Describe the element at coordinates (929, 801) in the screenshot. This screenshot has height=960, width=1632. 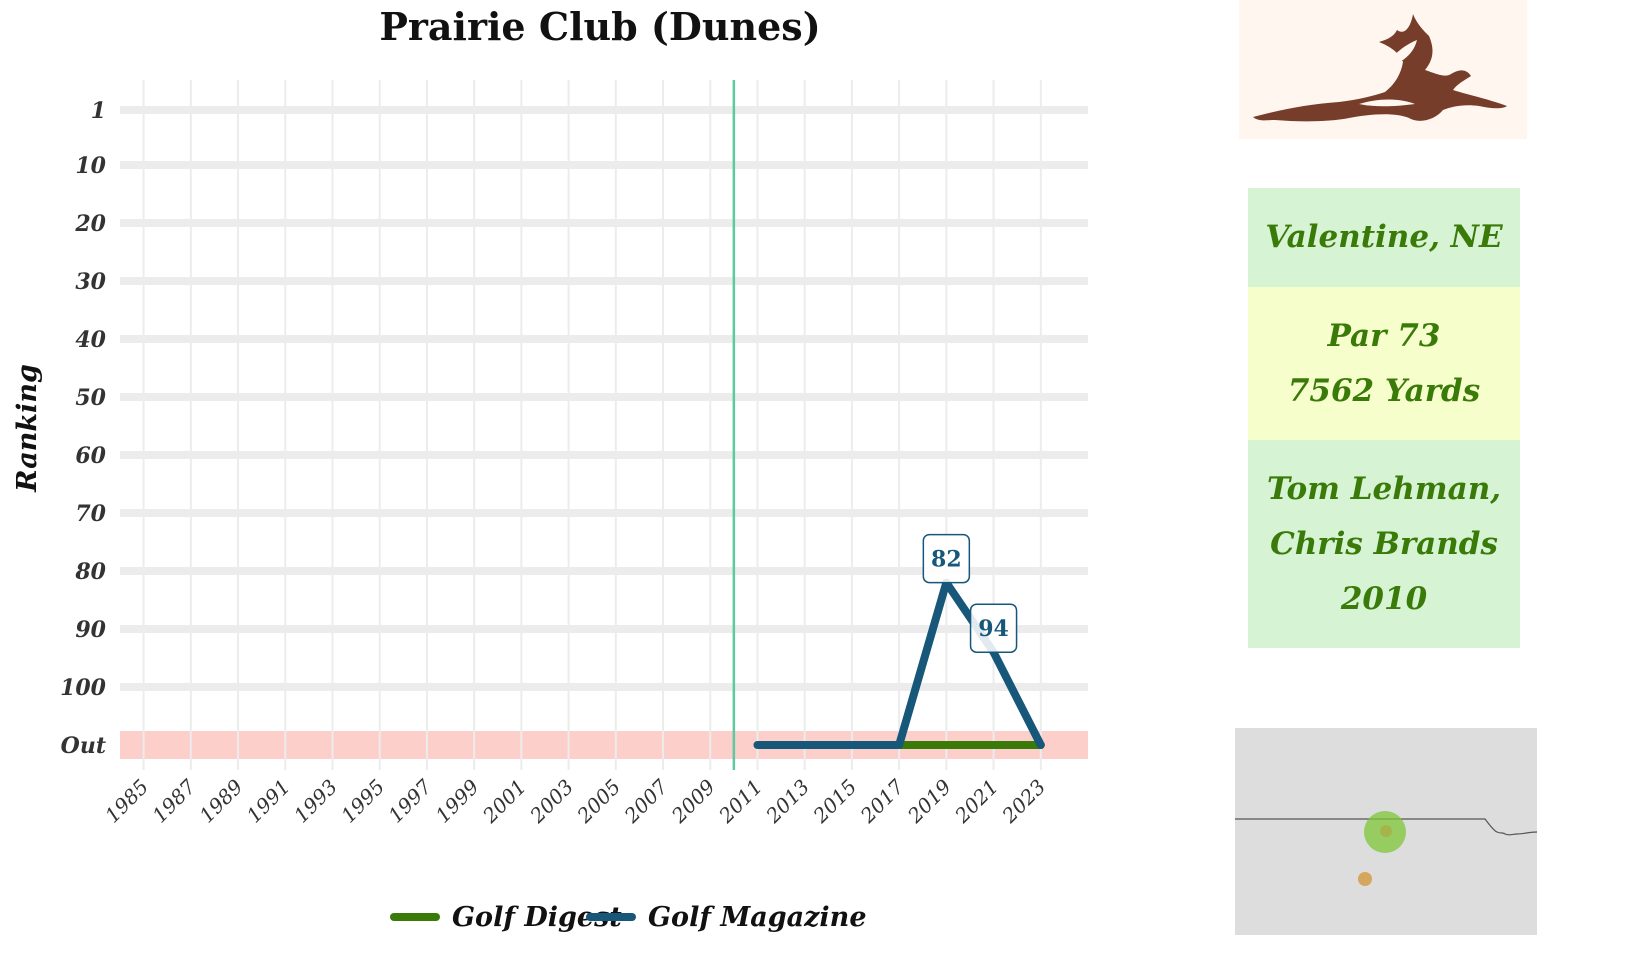
I see `x-tick-label: 2019` at that location.